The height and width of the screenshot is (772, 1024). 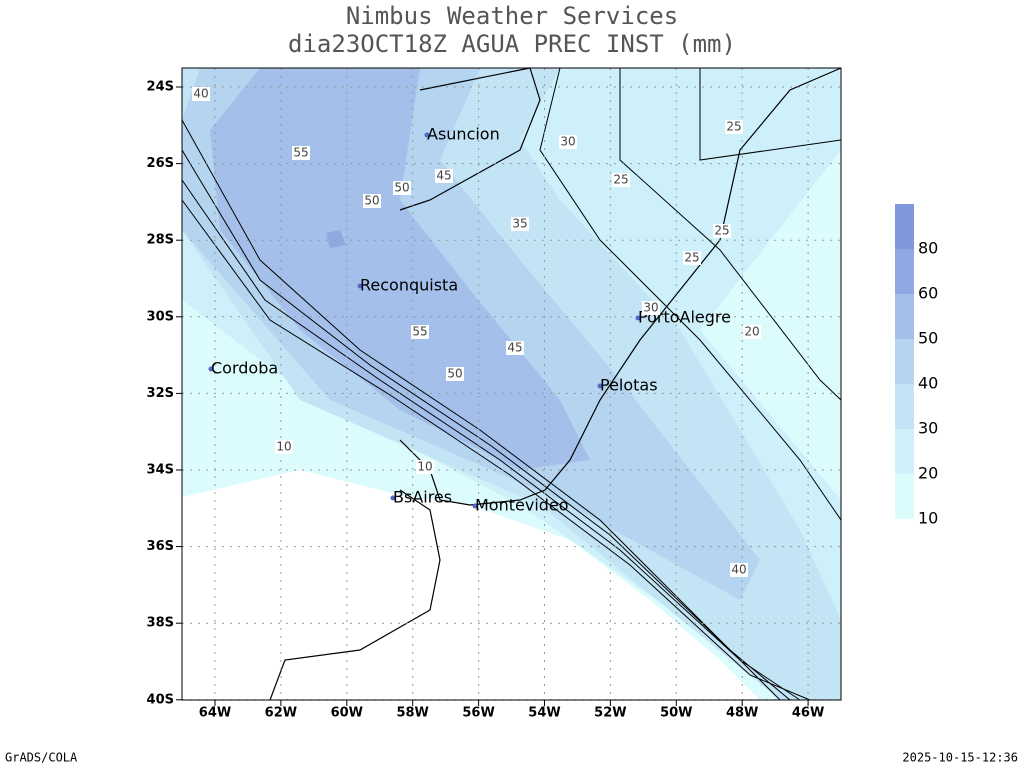 What do you see at coordinates (522, 505) in the screenshot?
I see `city-label: Montevideo` at bounding box center [522, 505].